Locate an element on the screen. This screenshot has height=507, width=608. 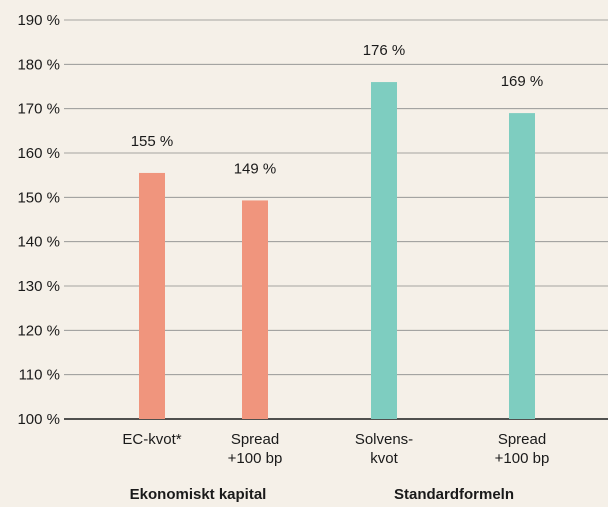
y-tick-label: 160 % is located at coordinates (38, 153).